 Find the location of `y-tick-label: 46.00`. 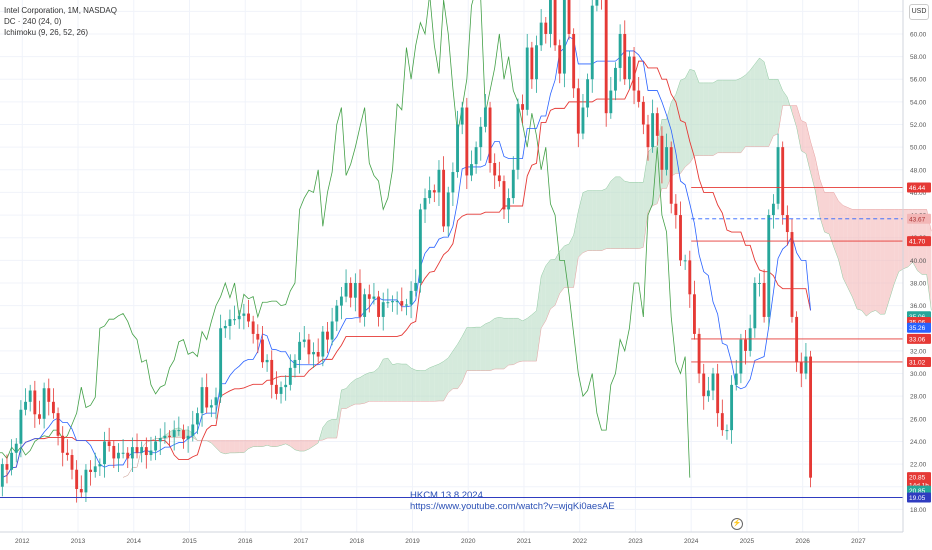

y-tick-label: 46.00 is located at coordinates (918, 193).